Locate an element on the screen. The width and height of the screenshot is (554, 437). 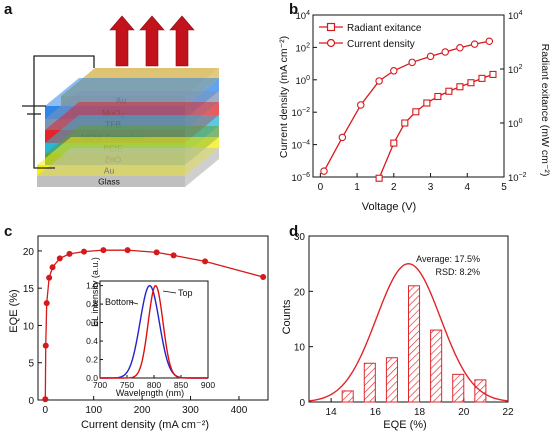
panel-a-letter: a is located at coordinates (8, 9).